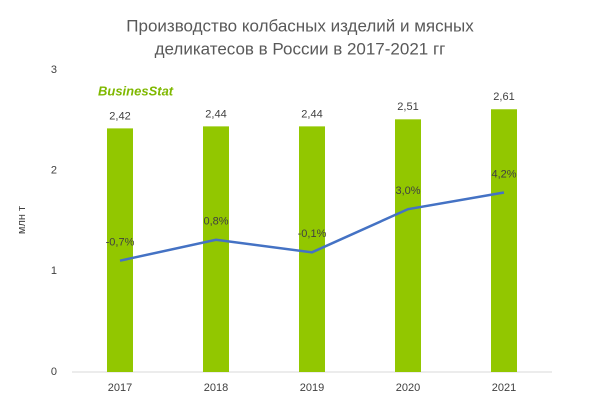  Describe the element at coordinates (216, 388) in the screenshot. I see `x-tick-label: 2018` at that location.